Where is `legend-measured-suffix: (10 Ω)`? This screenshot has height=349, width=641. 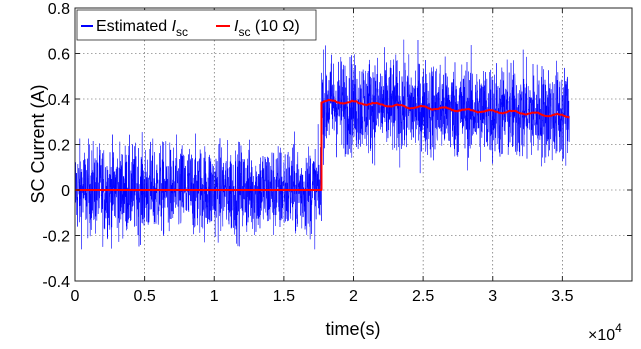
legend-measured-suffix: (10 Ω) is located at coordinates (274, 26).